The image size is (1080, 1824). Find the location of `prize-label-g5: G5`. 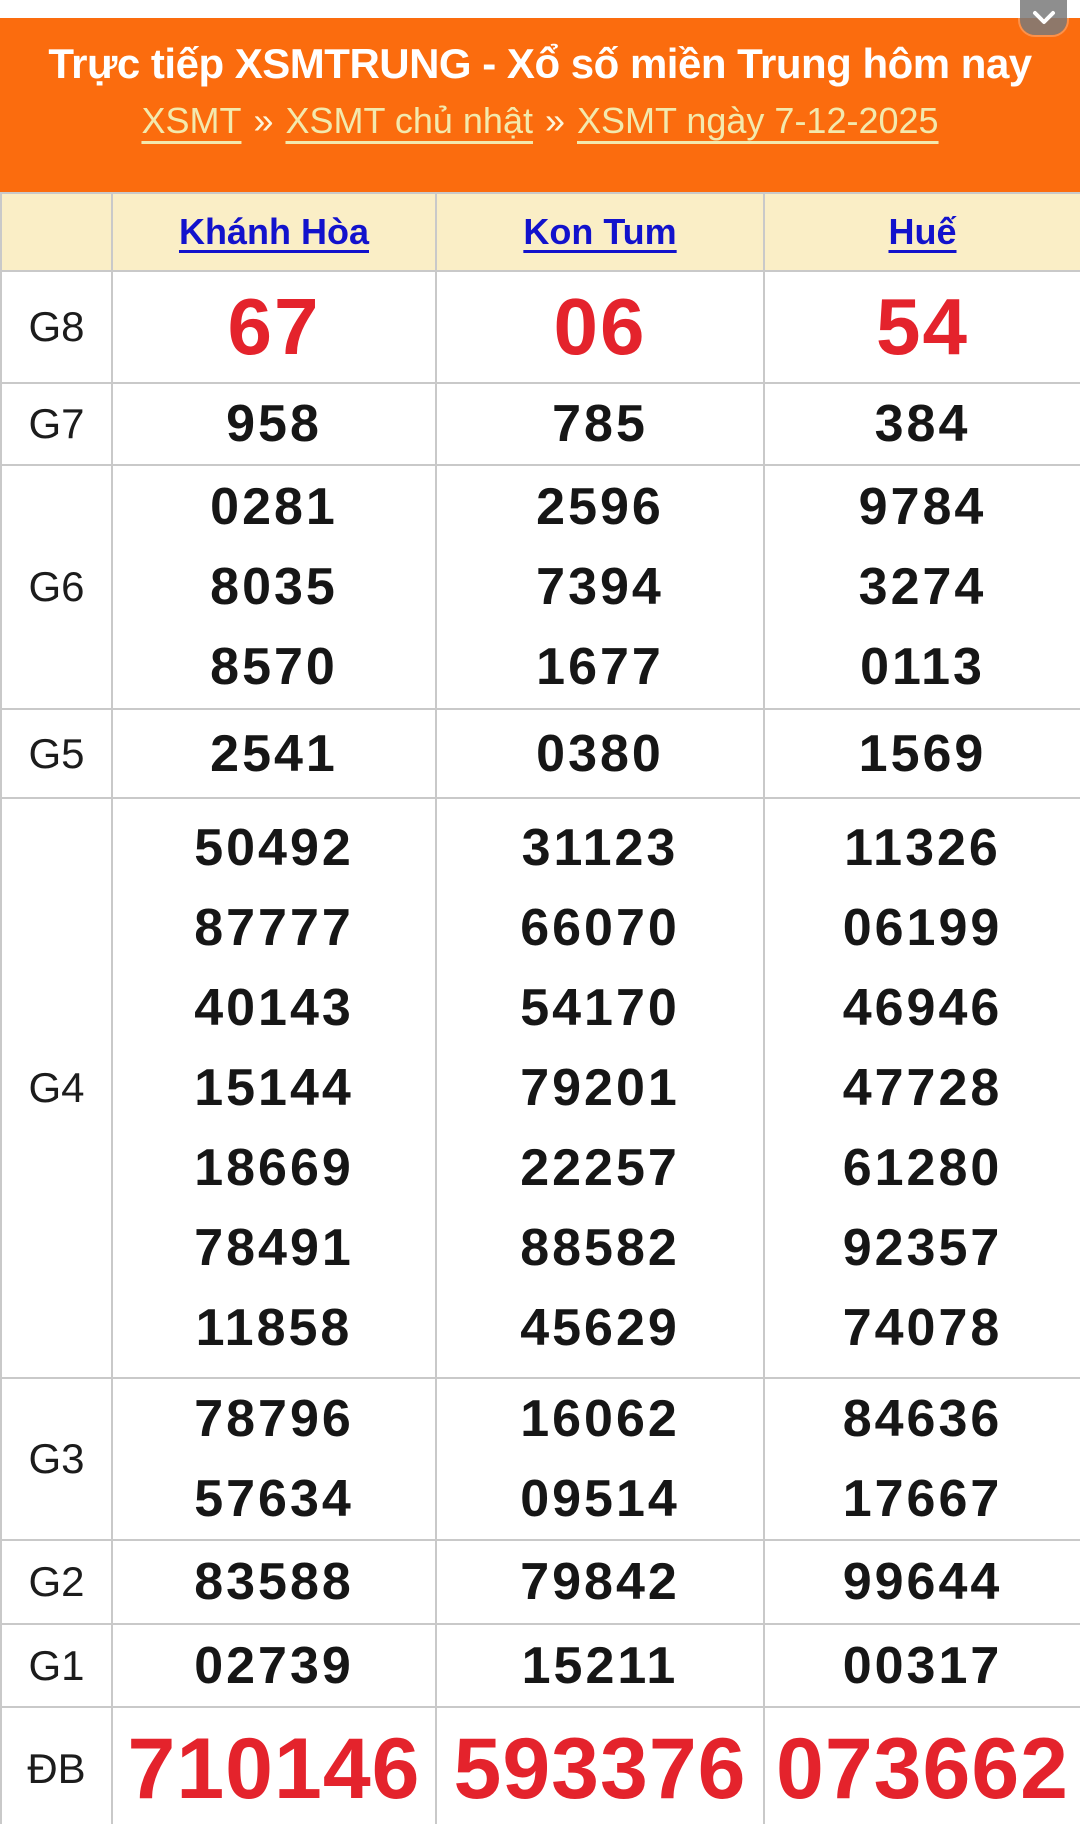

prize-label-g5: G5 is located at coordinates (56, 753).